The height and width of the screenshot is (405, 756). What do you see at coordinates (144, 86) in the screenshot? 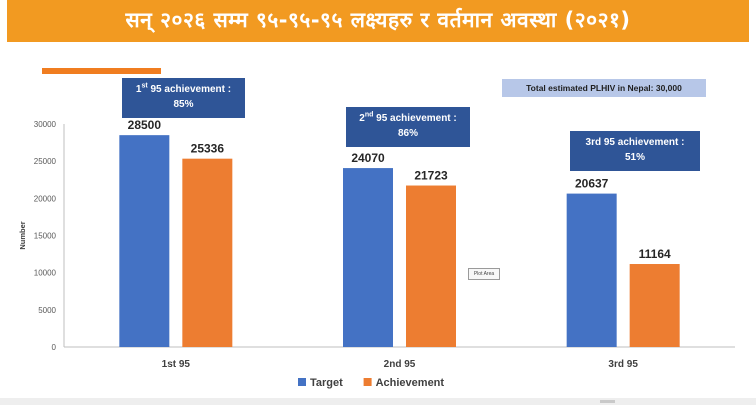
I see `callout-1-sup: st` at bounding box center [144, 86].